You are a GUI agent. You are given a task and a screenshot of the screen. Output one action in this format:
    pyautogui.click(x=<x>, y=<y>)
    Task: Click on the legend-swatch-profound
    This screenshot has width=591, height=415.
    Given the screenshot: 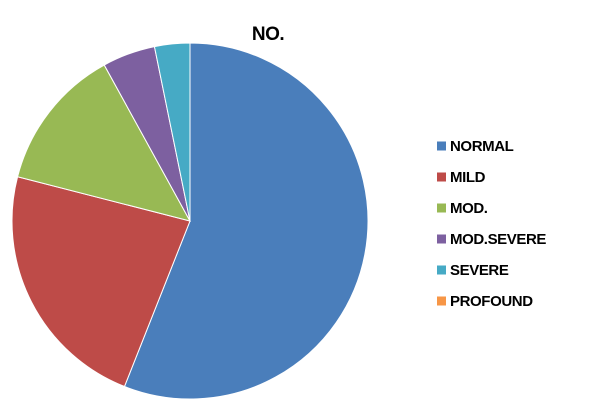 What is the action you would take?
    pyautogui.click(x=441, y=301)
    